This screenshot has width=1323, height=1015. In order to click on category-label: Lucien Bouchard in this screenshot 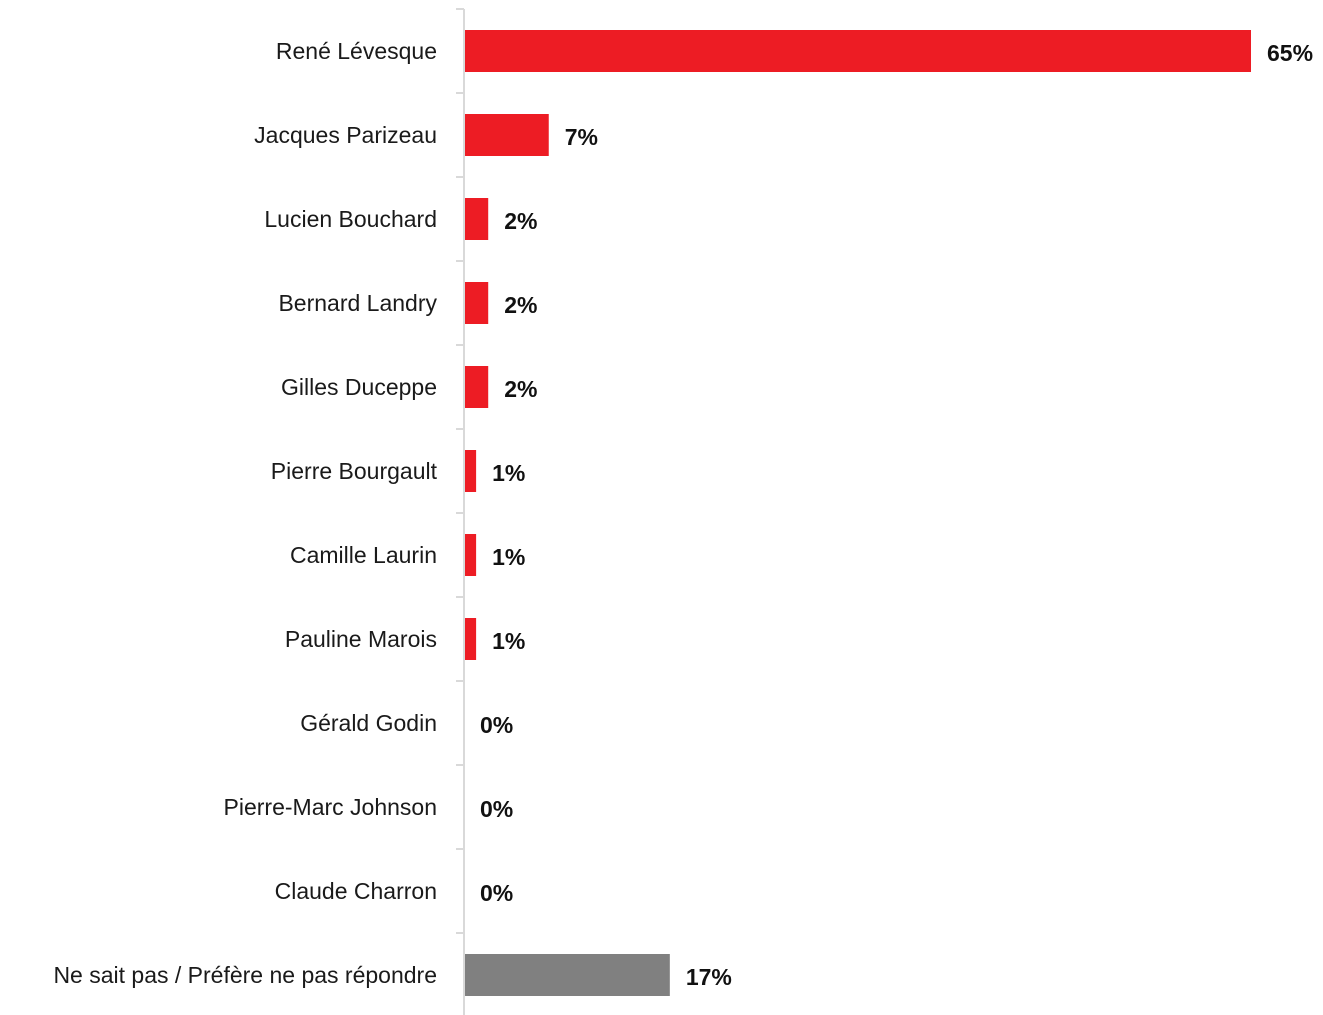, I will do `click(350, 219)`.